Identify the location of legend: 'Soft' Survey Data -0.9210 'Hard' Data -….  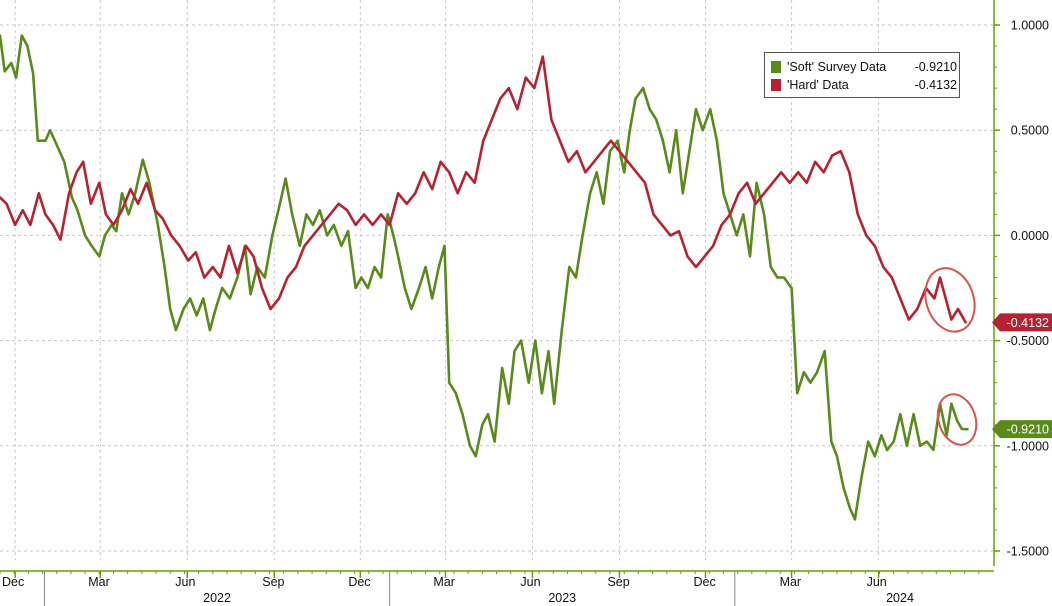
(862, 75).